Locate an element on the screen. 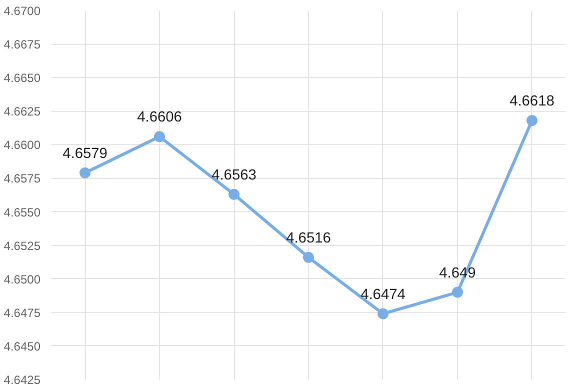 The image size is (575, 387). data-label: 4.6579 is located at coordinates (85, 154).